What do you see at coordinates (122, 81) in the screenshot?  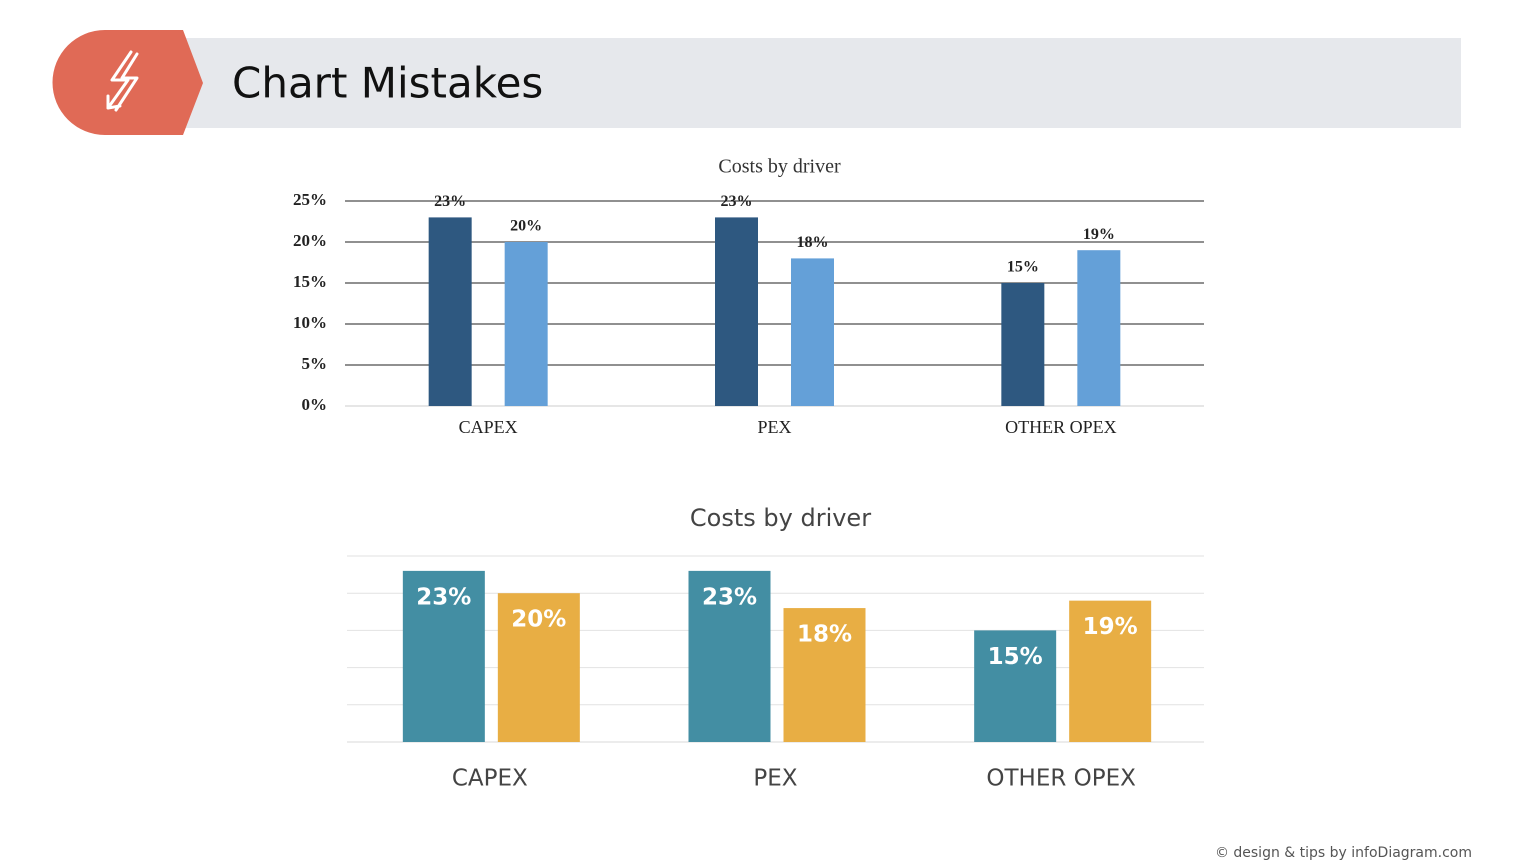 I see `header-icon` at bounding box center [122, 81].